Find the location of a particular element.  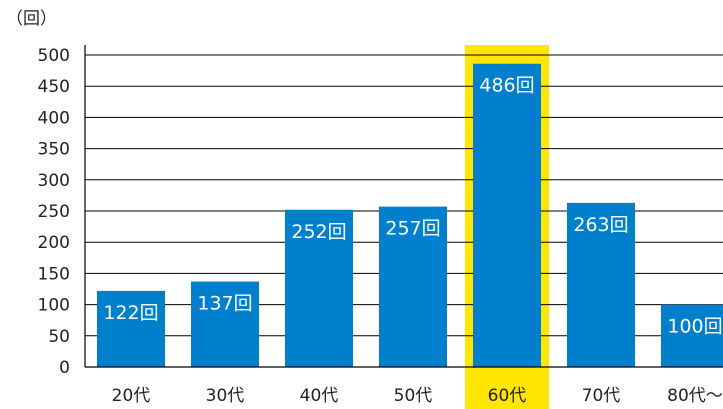

y-tick-label: 150 is located at coordinates (54, 274).